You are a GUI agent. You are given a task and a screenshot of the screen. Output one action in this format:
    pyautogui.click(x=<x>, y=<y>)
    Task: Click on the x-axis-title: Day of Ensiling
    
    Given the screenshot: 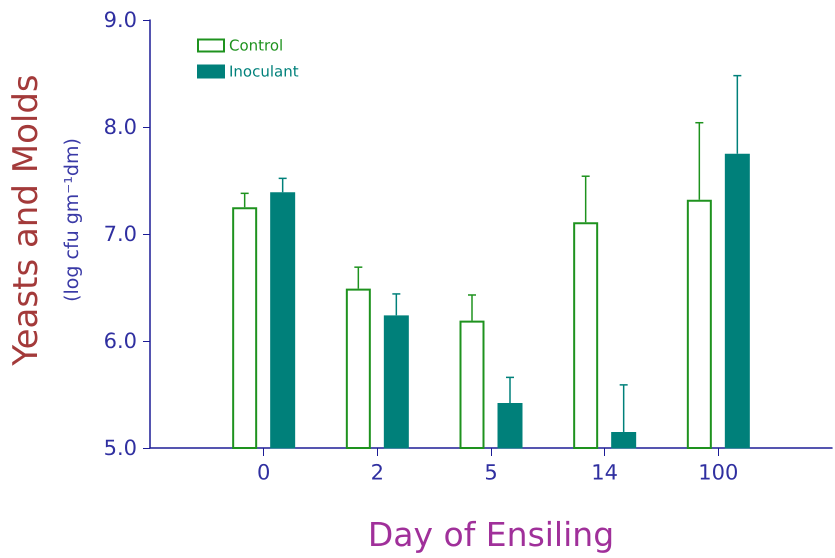 What is the action you would take?
    pyautogui.click(x=491, y=534)
    